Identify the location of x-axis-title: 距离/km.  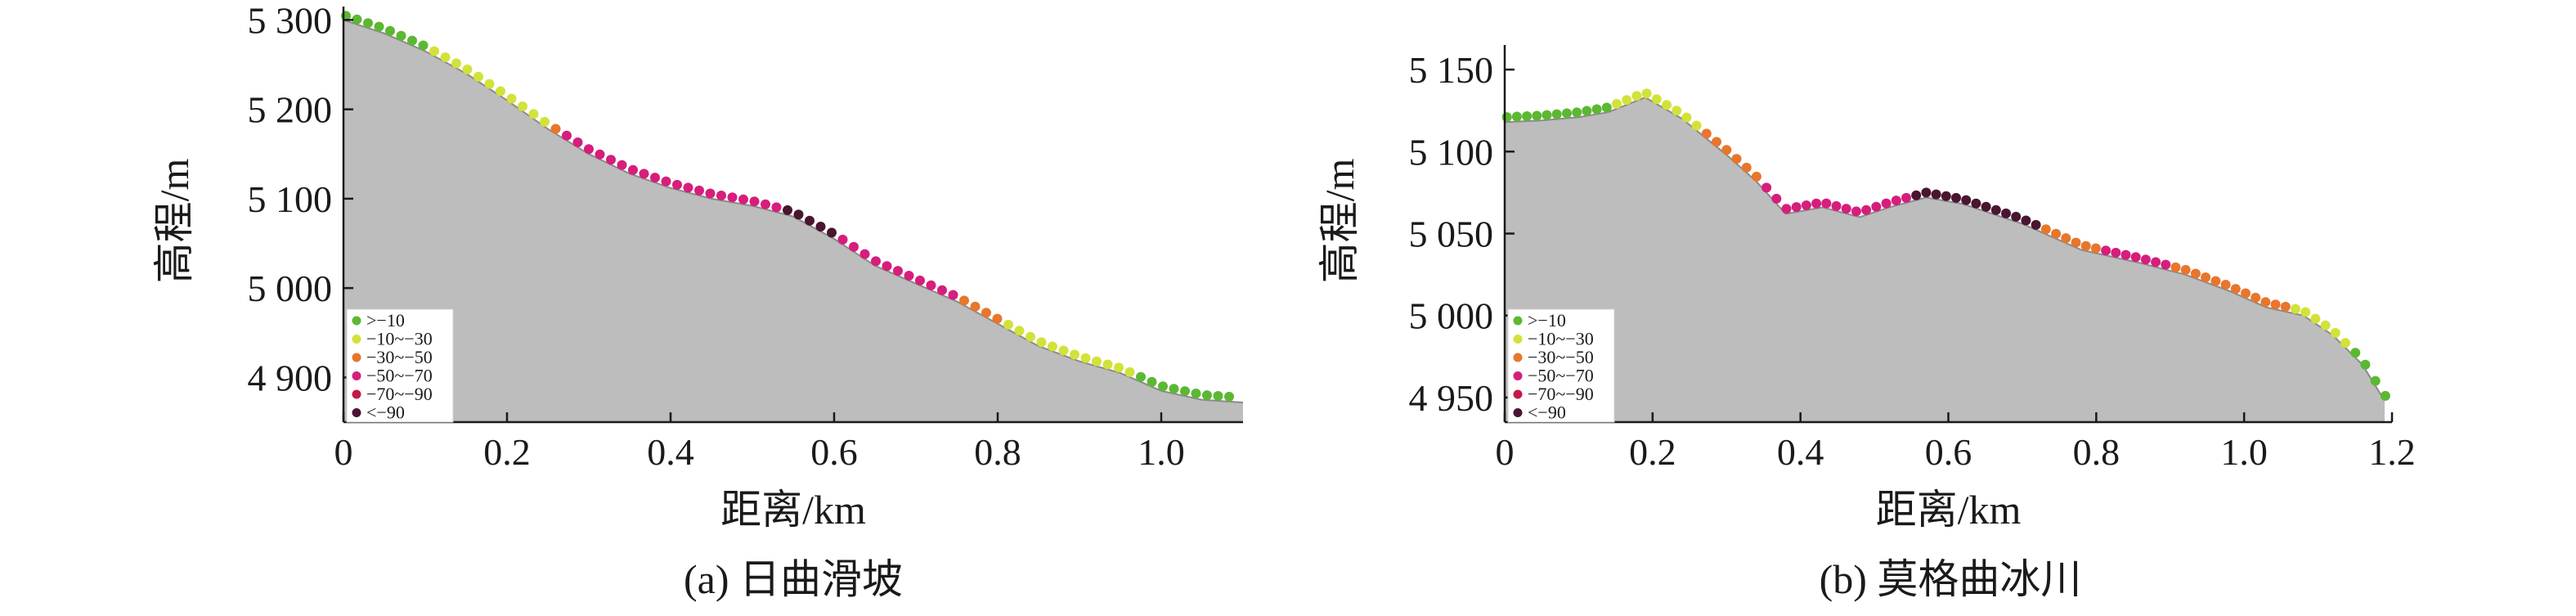
(793, 510).